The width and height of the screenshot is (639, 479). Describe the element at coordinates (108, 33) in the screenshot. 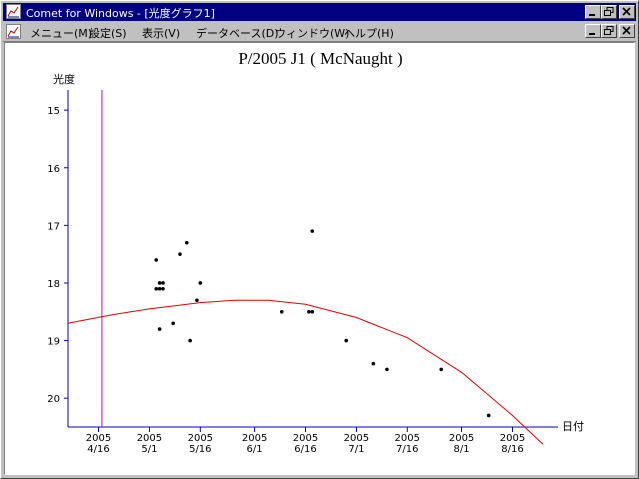

I see `menu-settings: 設定(S)` at that location.